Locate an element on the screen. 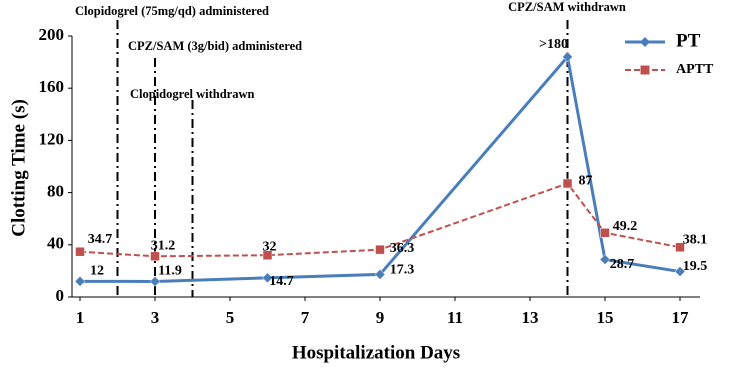 The image size is (756, 368). y-axis-title: Clotting Time (s) is located at coordinates (18, 168).